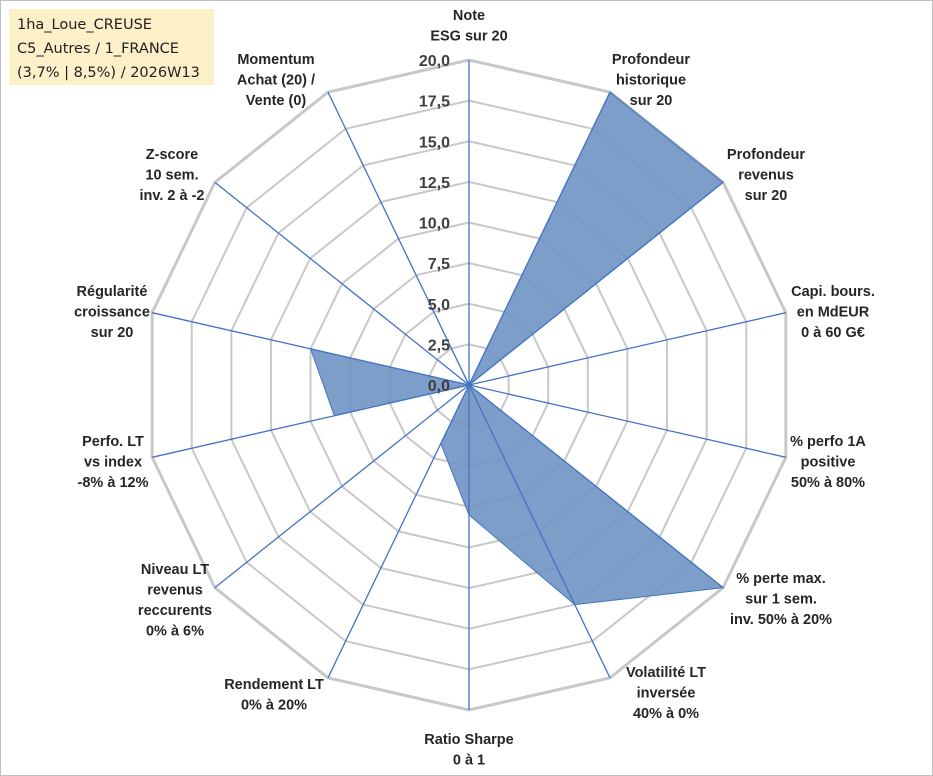 This screenshot has width=933, height=776. What do you see at coordinates (175, 611) in the screenshot?
I see `axis-label-line: reccurents` at bounding box center [175, 611].